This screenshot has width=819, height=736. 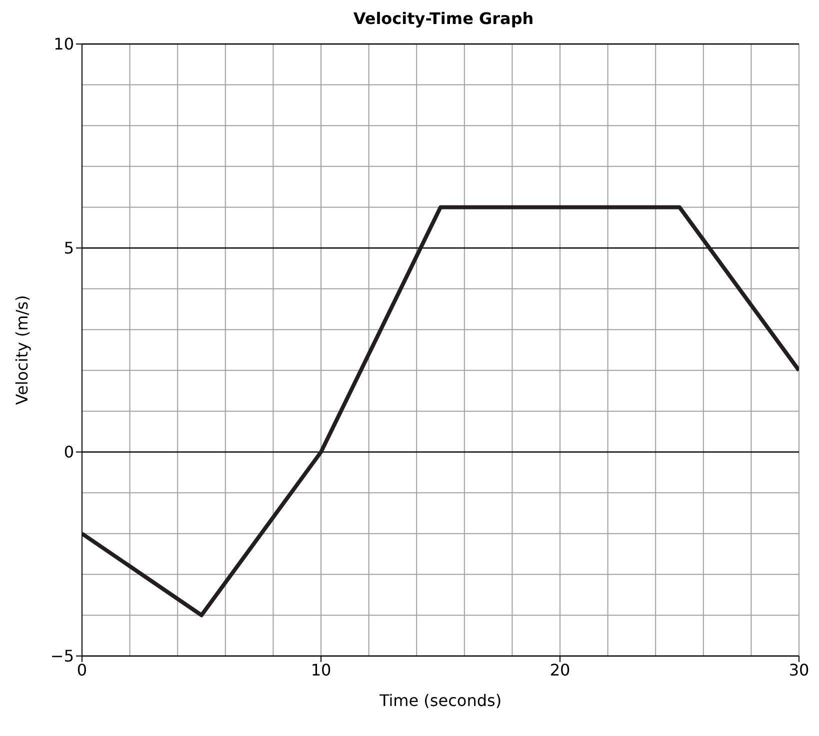 I want to click on y-axis-title: Velocity (m/s), so click(x=22, y=350).